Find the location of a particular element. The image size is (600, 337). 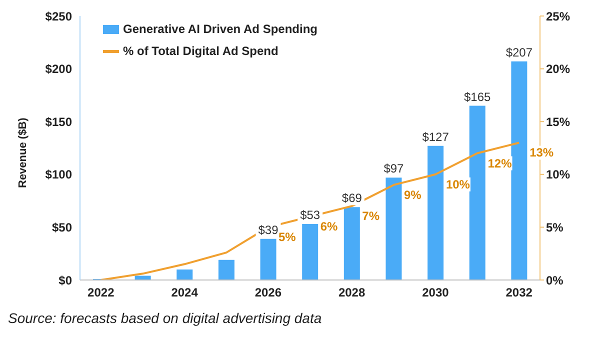

y-tick-label: $100 is located at coordinates (58, 175).